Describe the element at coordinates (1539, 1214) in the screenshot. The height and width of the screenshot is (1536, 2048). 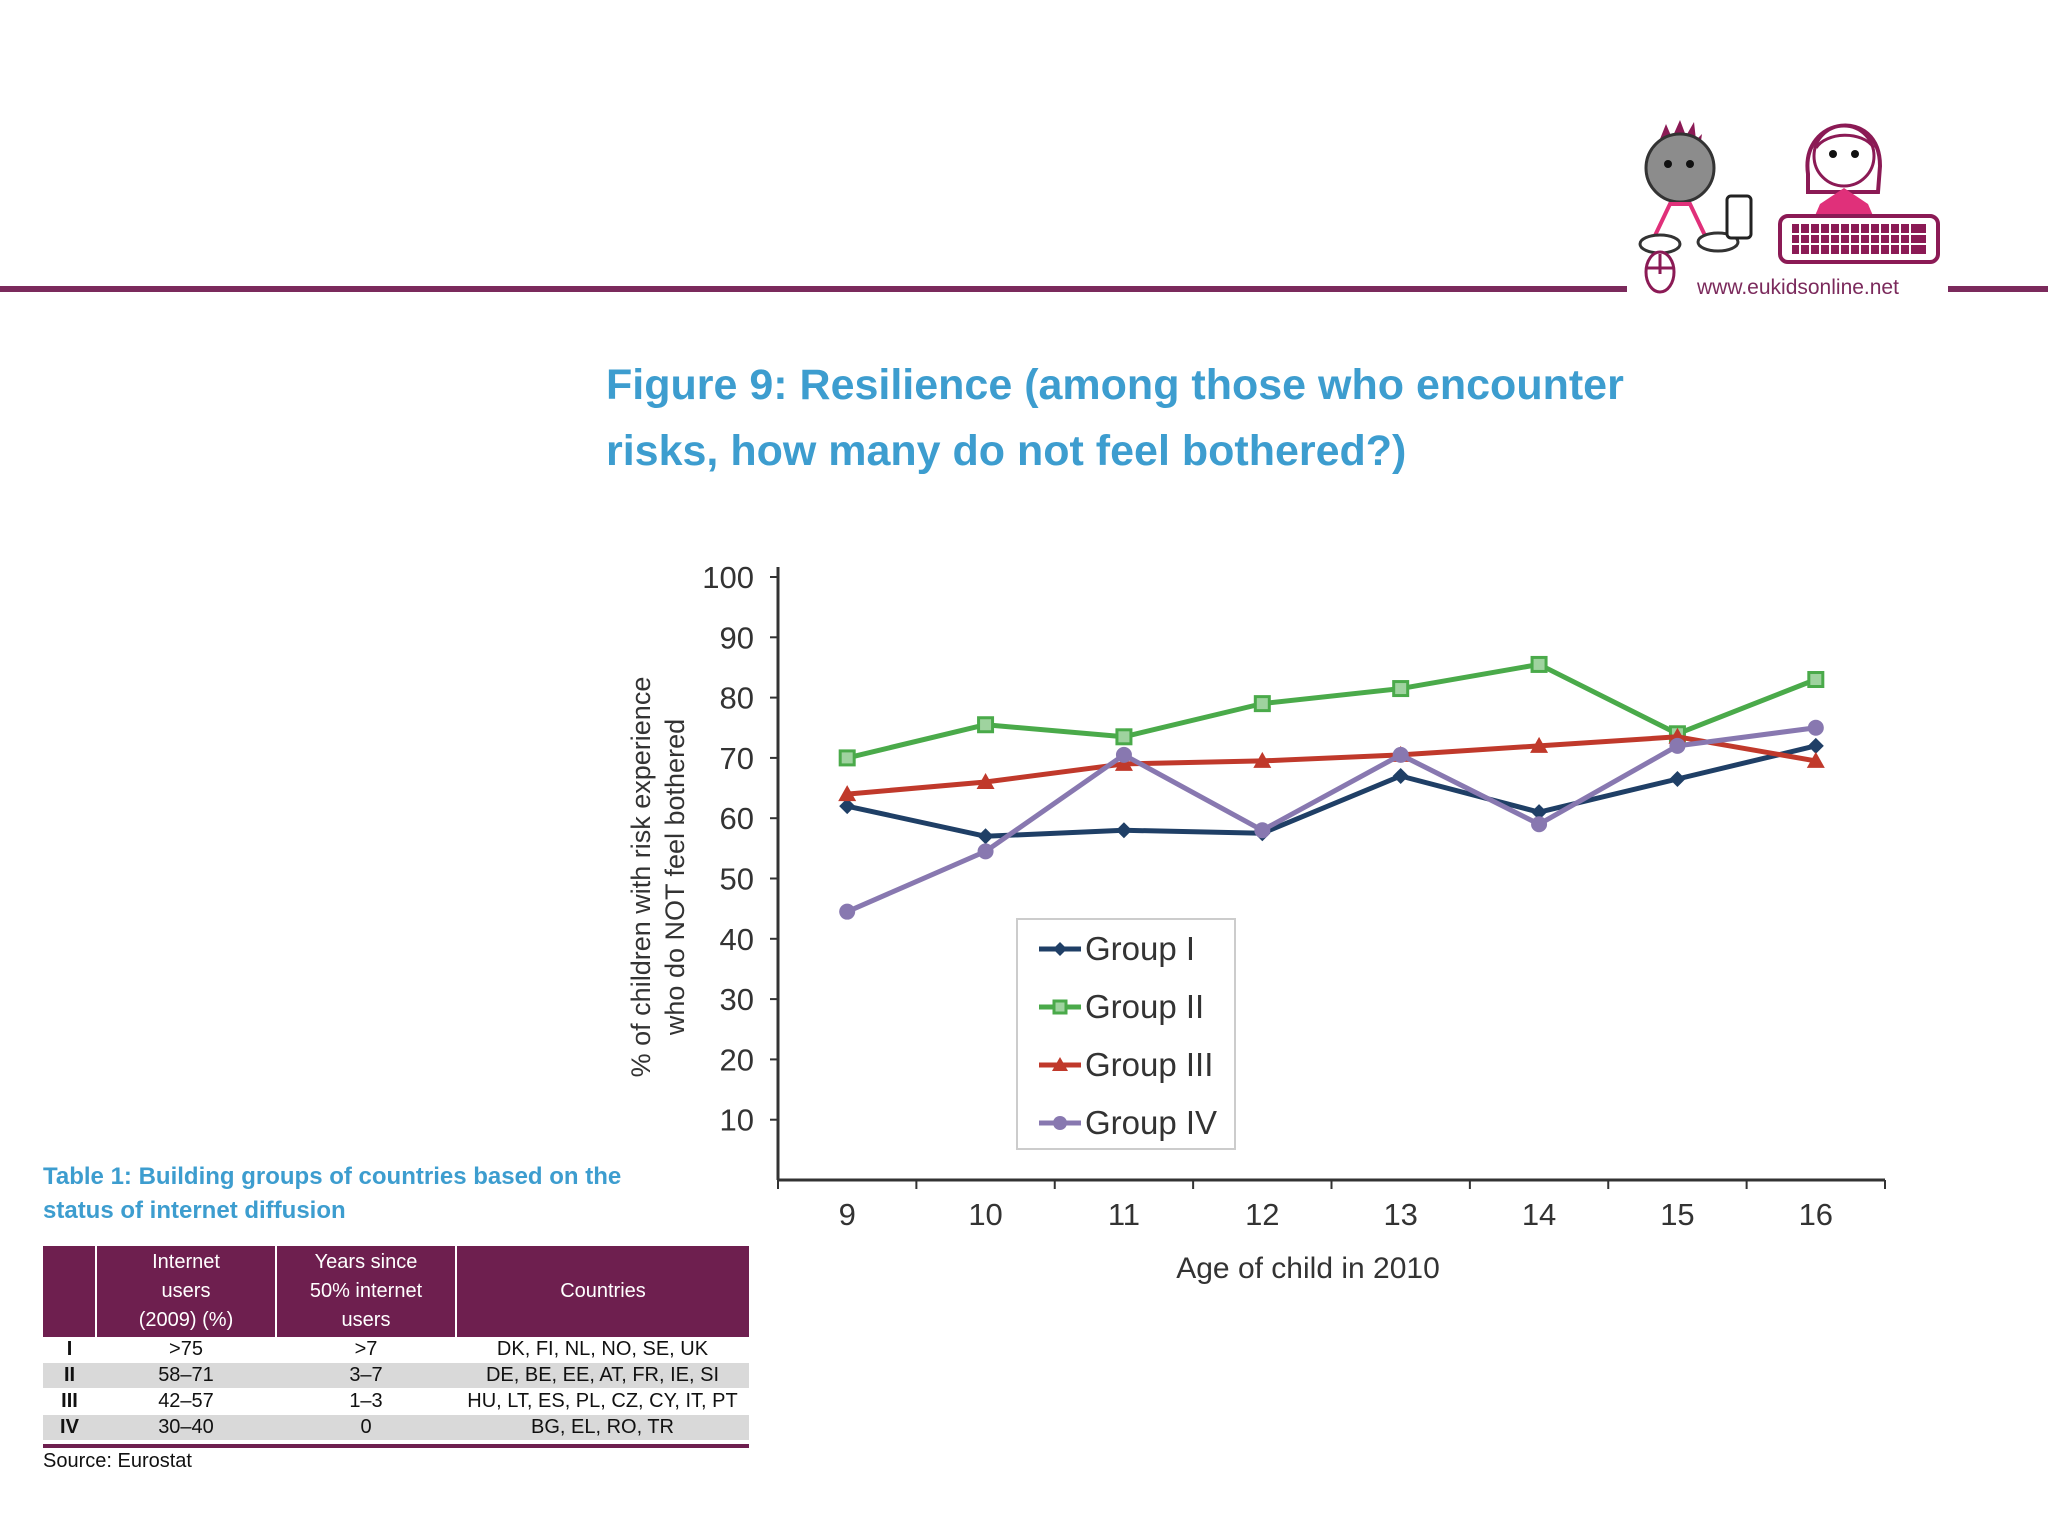
I see `x-tick-label: 14` at that location.